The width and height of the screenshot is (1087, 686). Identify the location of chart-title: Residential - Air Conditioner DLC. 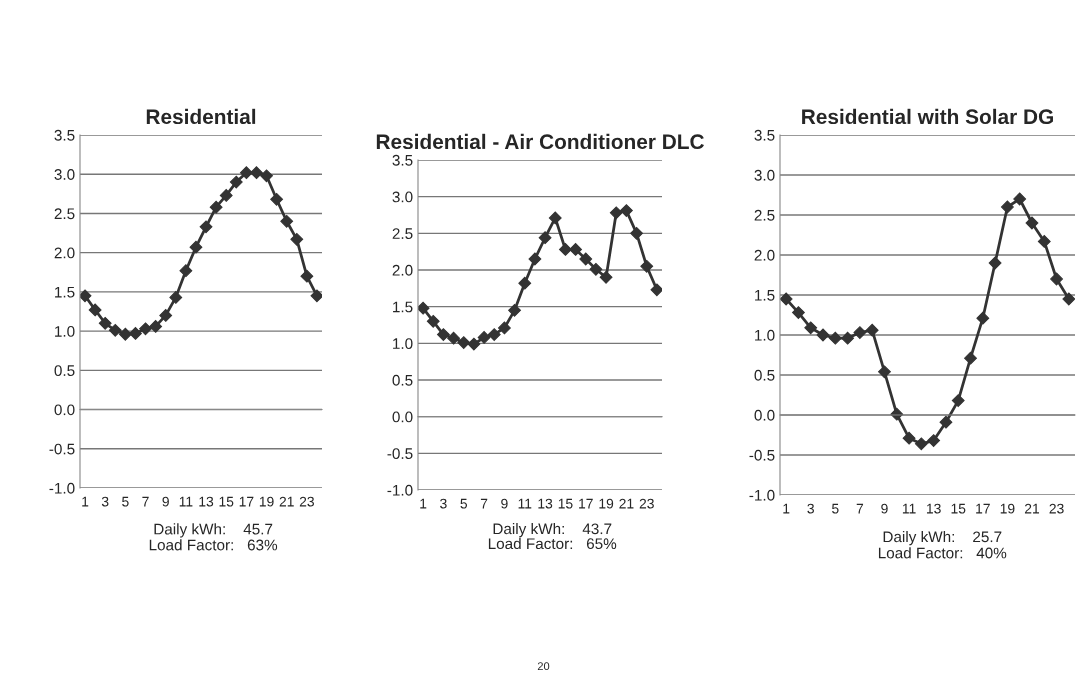
(540, 141).